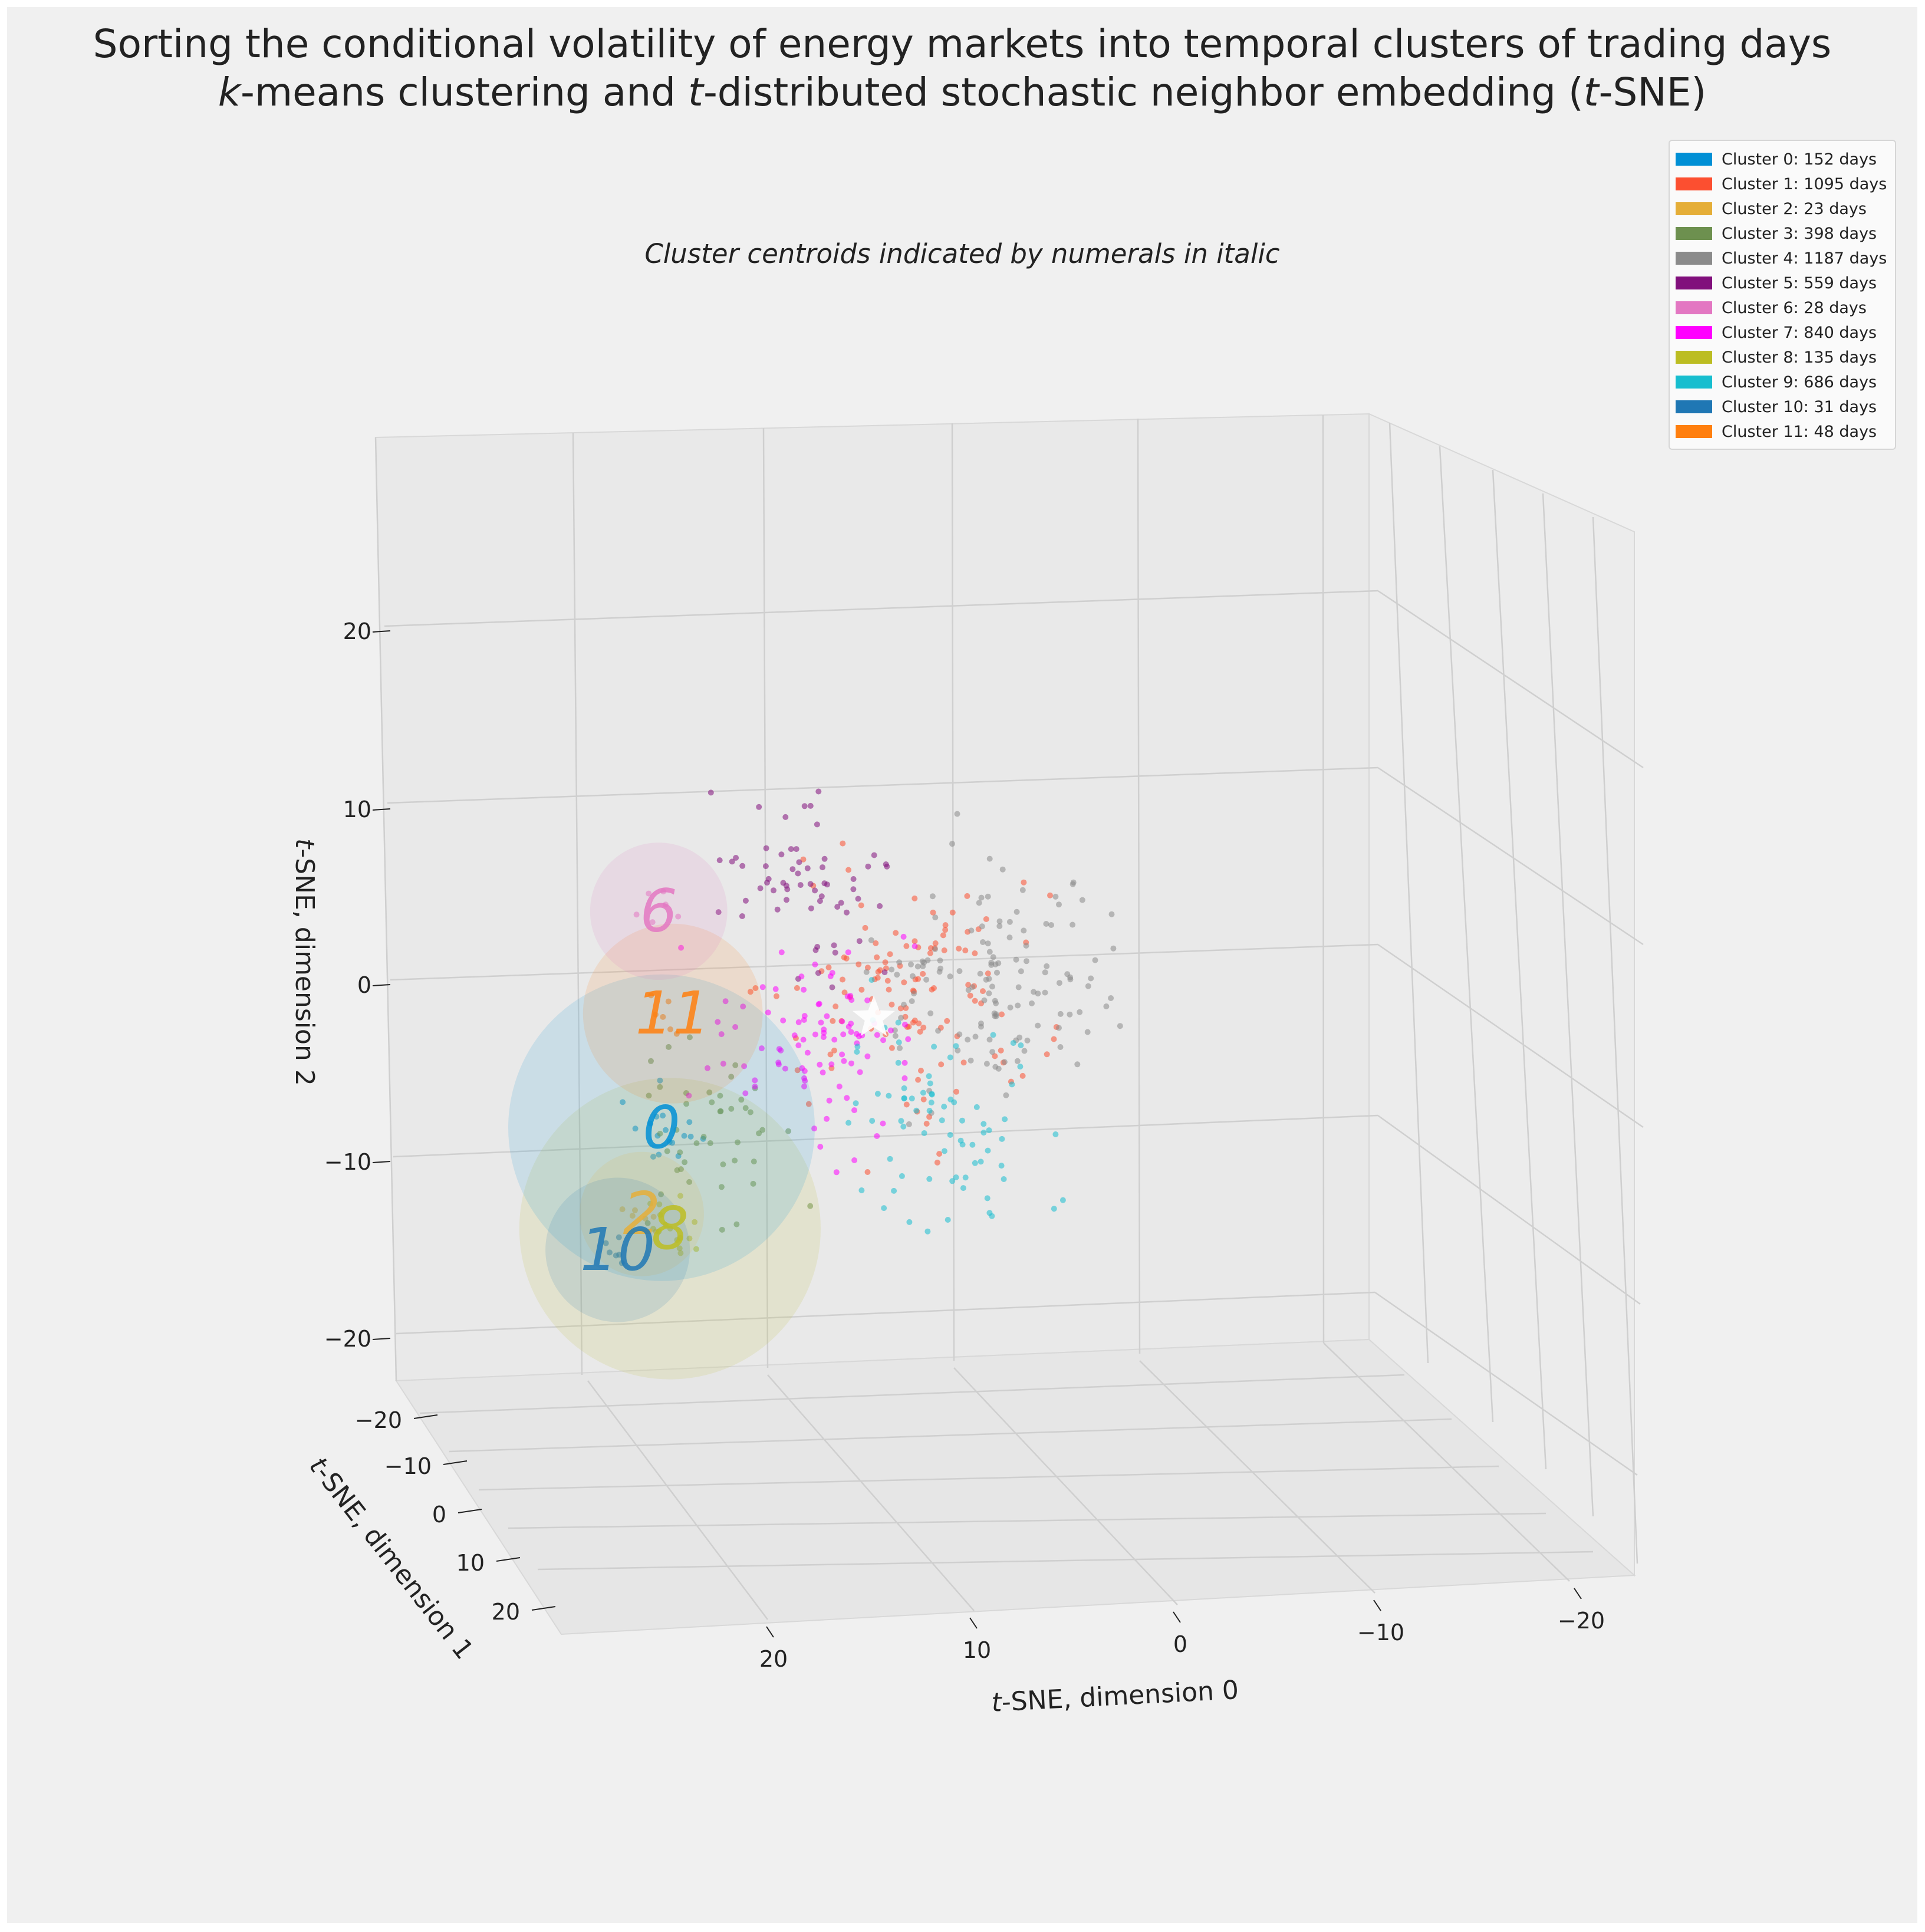 Image resolution: width=1925 pixels, height=1932 pixels. What do you see at coordinates (1782, 333) in the screenshot?
I see `legend-item: Cluster 7: 840 days` at bounding box center [1782, 333].